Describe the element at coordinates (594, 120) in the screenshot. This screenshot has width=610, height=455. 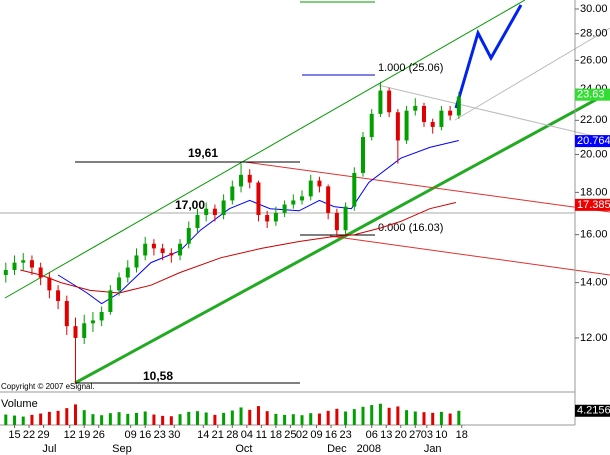
I see `y-tick-label: 22.00` at that location.